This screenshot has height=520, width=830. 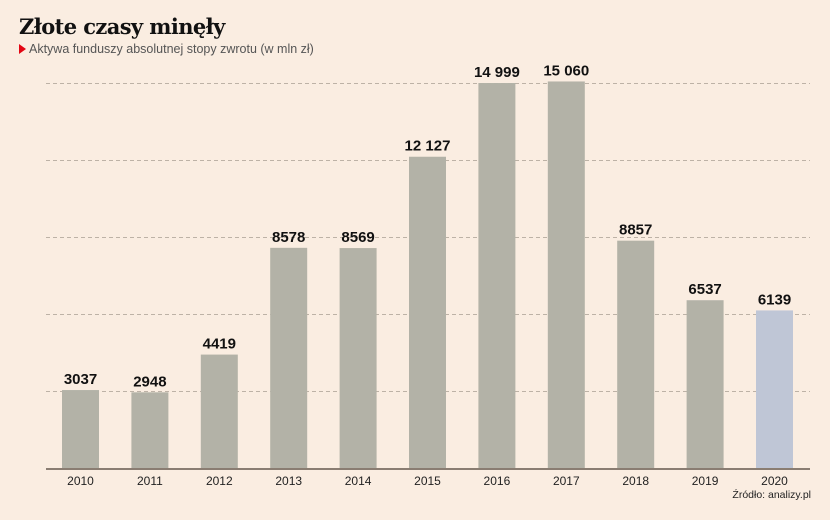 I want to click on value-label: 3037, so click(x=80, y=379).